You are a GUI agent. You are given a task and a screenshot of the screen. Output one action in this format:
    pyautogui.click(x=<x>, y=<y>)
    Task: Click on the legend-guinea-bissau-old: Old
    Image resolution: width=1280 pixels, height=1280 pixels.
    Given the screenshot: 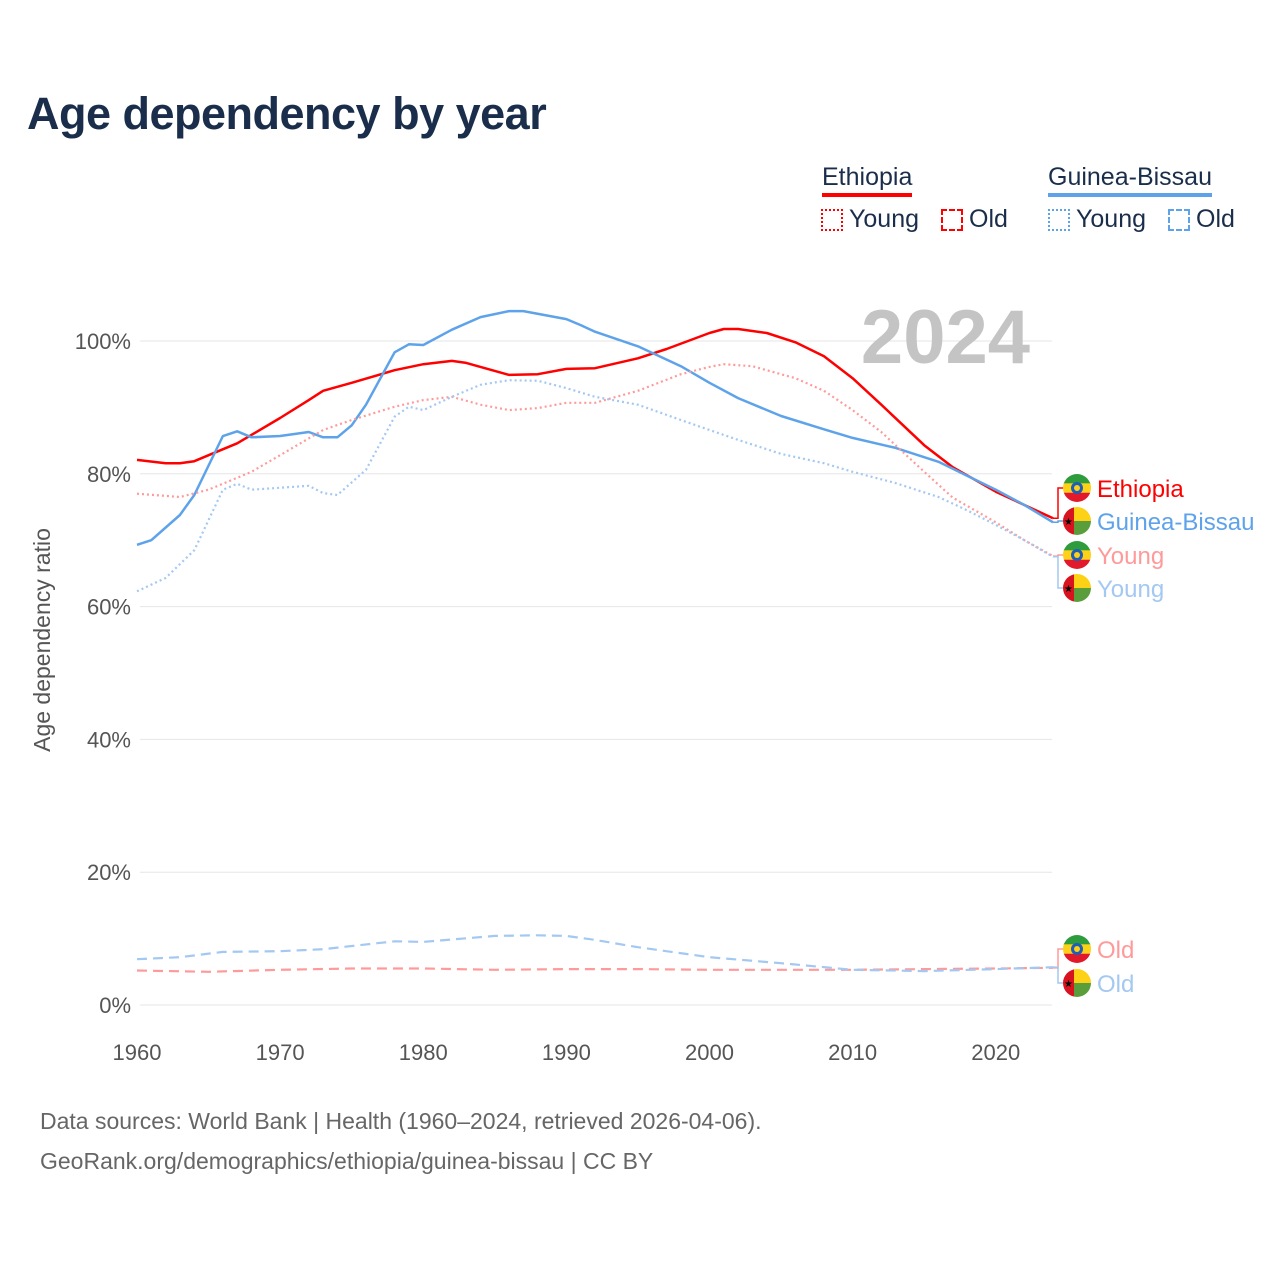 What is the action you would take?
    pyautogui.click(x=1201, y=219)
    